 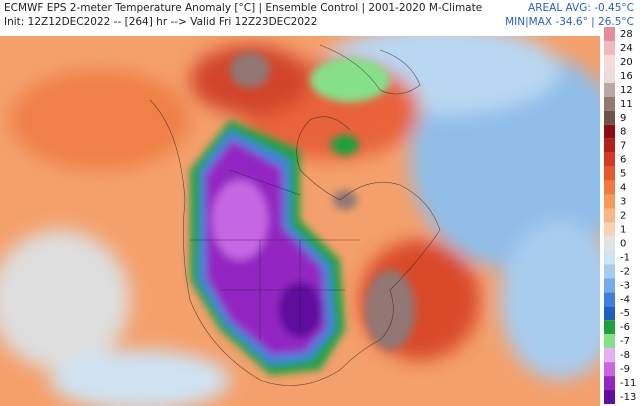 What do you see at coordinates (625, 327) in the screenshot?
I see `colorbar-label: -6` at bounding box center [625, 327].